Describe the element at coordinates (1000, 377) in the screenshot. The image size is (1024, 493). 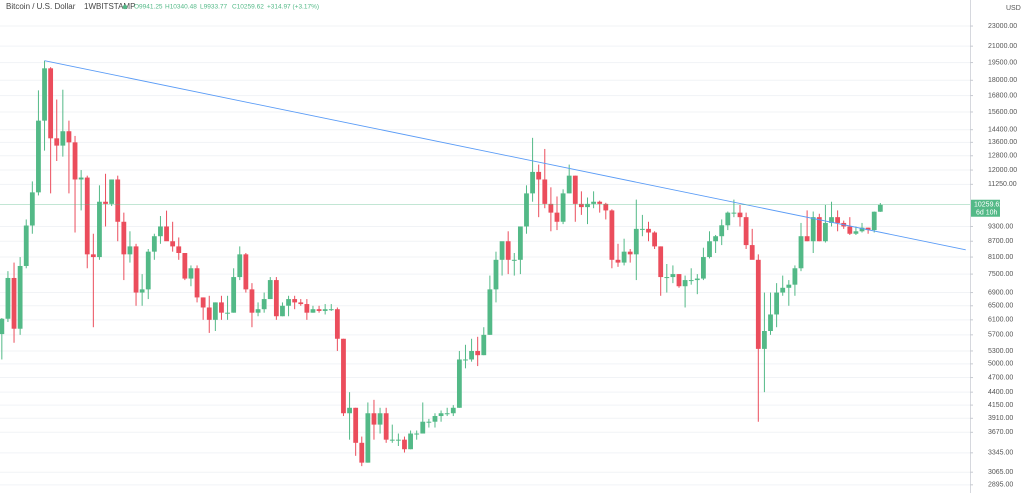
I see `y-tick-label: 4700.00` at that location.